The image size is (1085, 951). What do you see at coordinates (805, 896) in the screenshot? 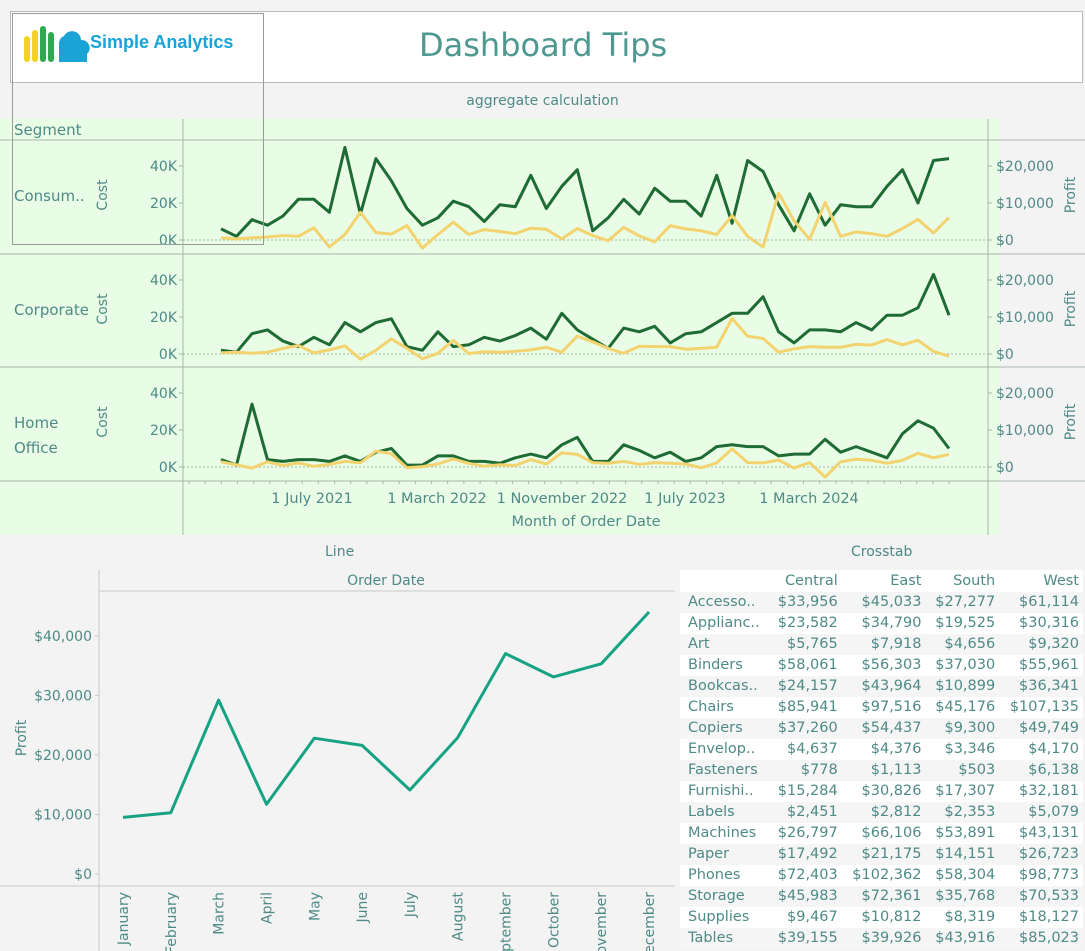
I see `crosstab-cell: $45,983` at bounding box center [805, 896].